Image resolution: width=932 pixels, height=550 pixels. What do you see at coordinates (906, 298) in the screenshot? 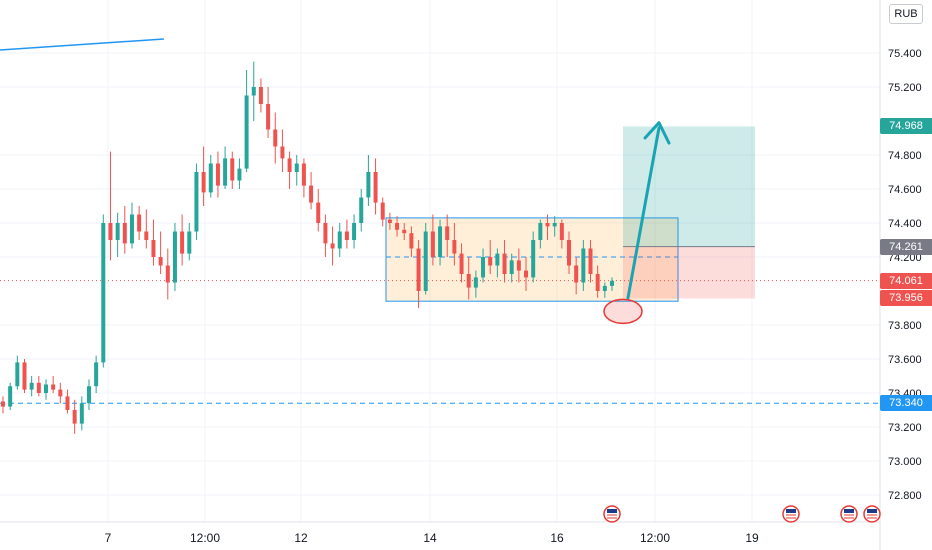
I see `price-tag: 73.956` at bounding box center [906, 298].